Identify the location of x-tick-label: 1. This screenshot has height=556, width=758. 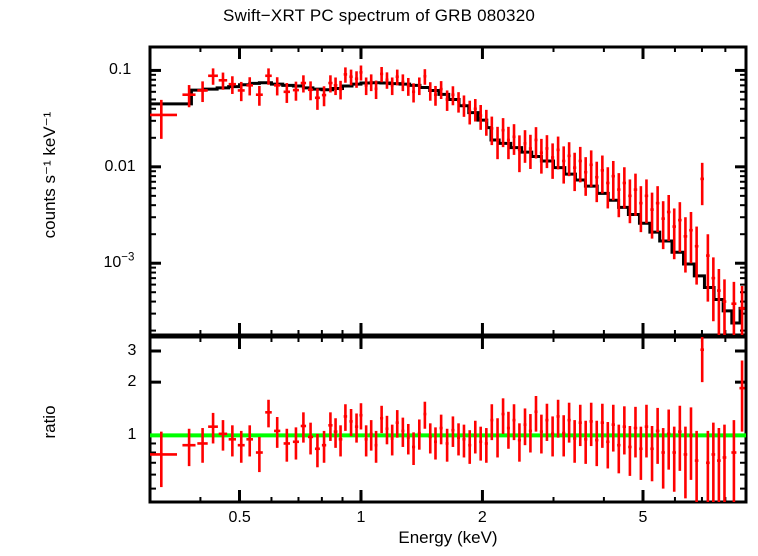
(361, 517).